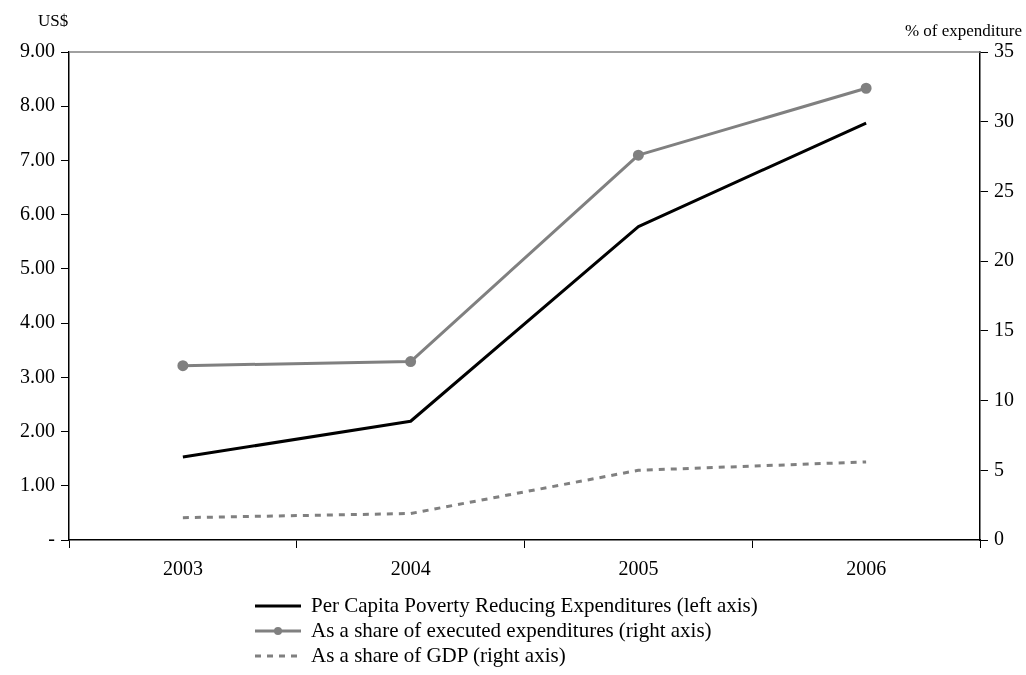 Image resolution: width=1026 pixels, height=675 pixels. Describe the element at coordinates (866, 568) in the screenshot. I see `x-tick-label: 2006` at that location.